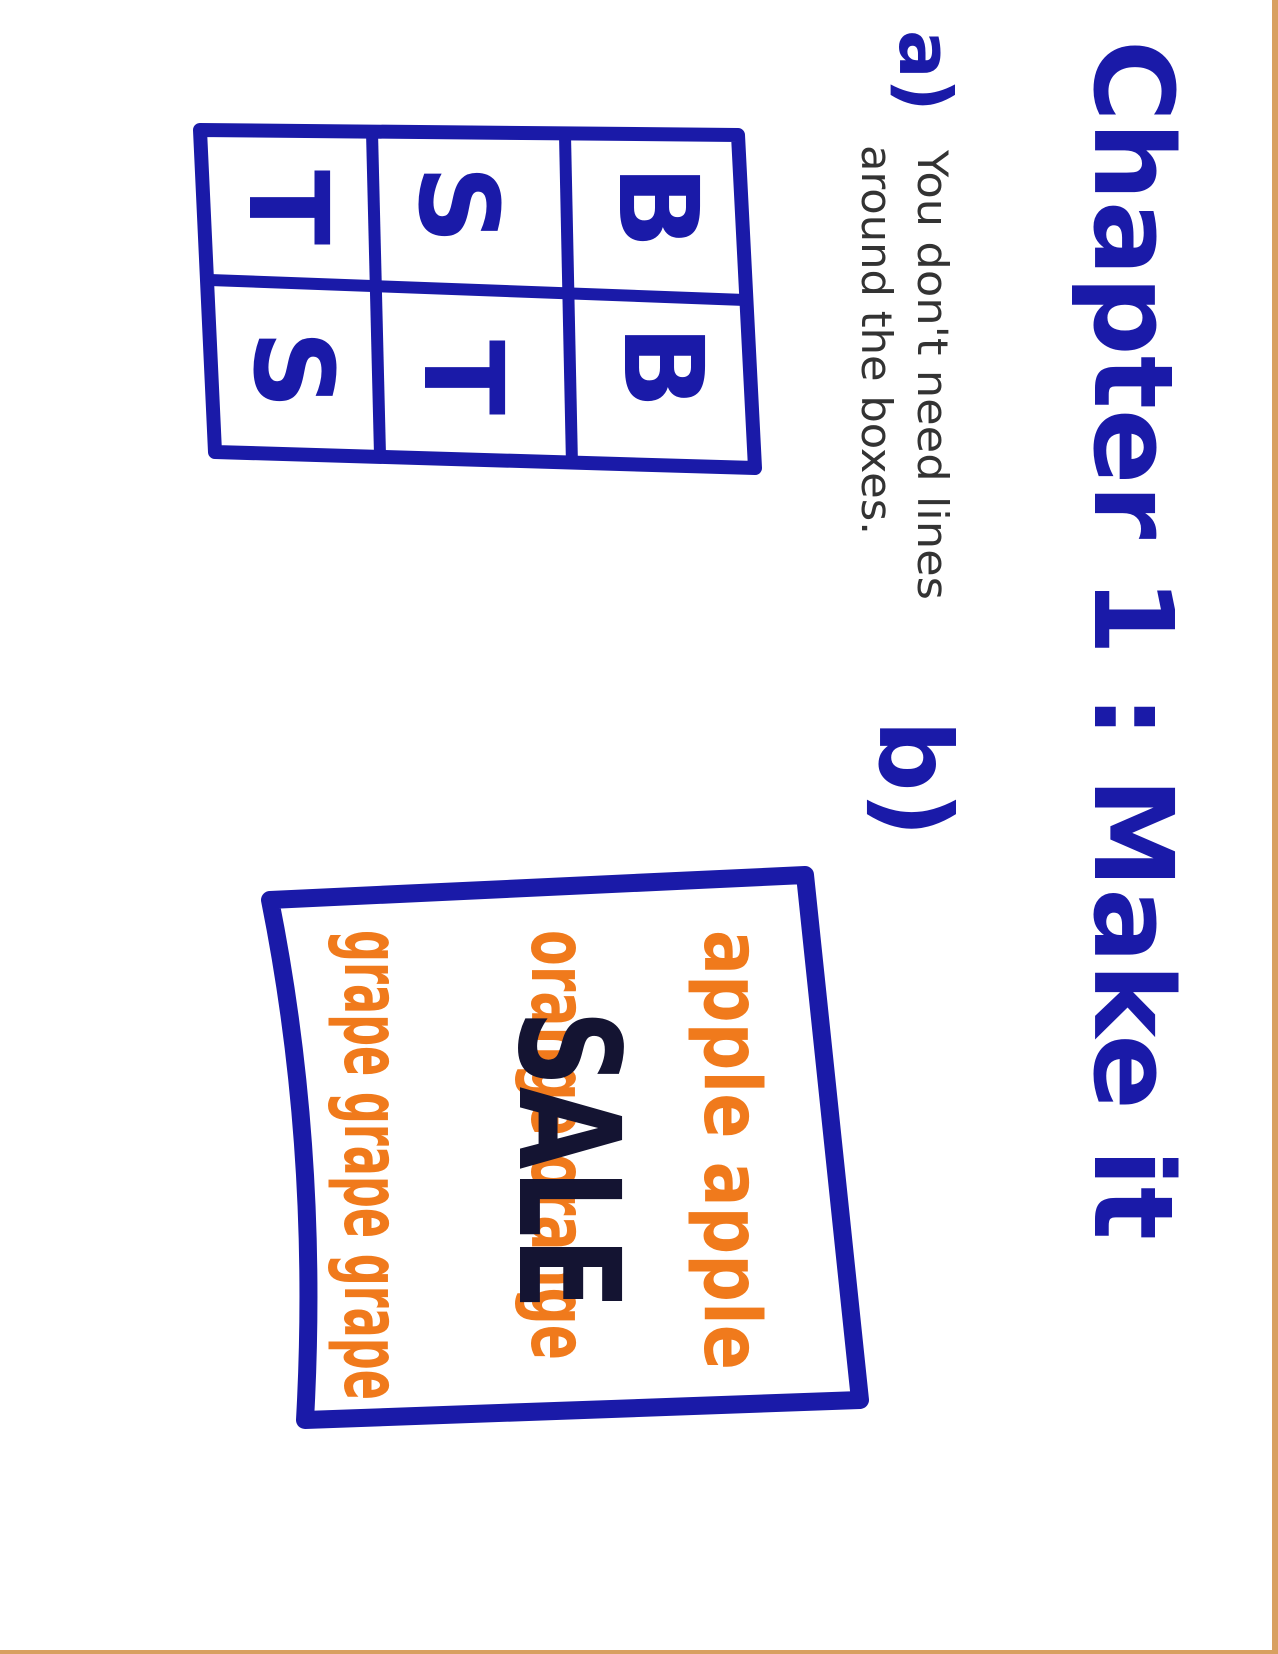  What do you see at coordinates (1275, 827) in the screenshot?
I see `table-edge-right` at bounding box center [1275, 827].